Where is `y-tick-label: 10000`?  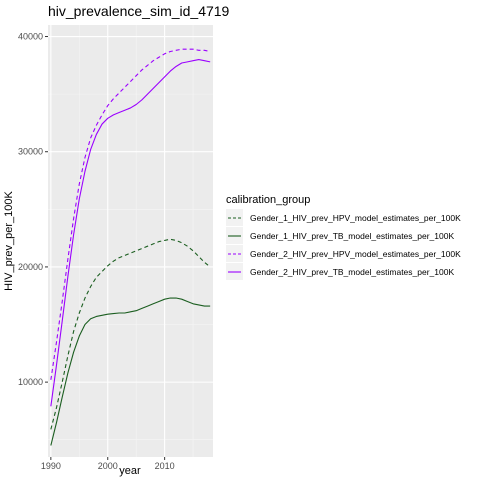
y-tick-label: 10000 is located at coordinates (30, 382).